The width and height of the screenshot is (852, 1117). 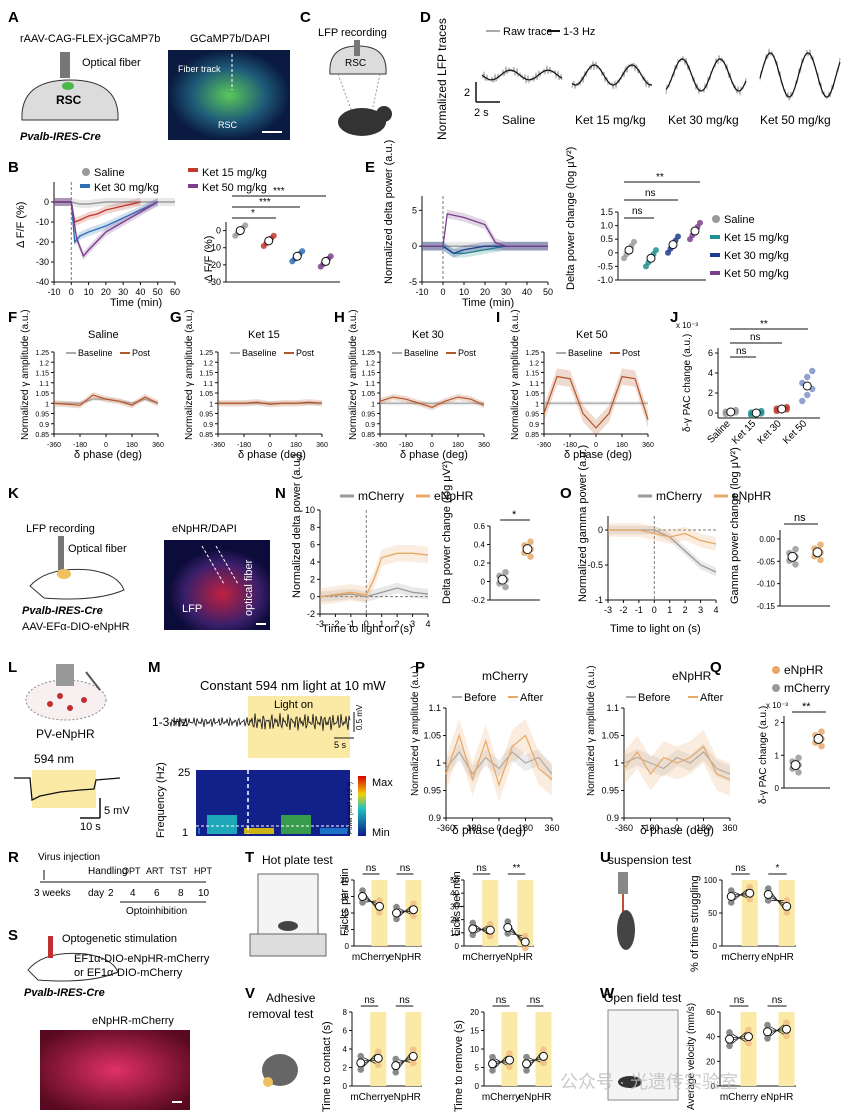 What do you see at coordinates (712, 698) in the screenshot?
I see `legend-after: After` at bounding box center [712, 698].